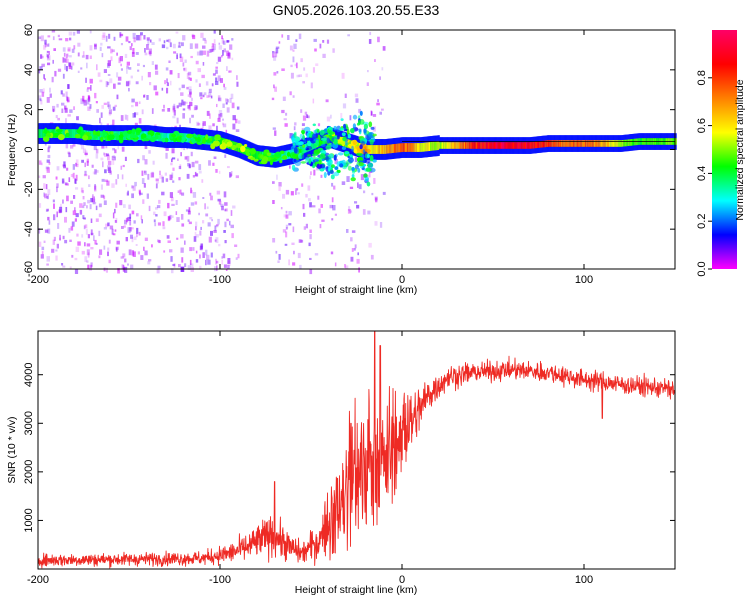 The width and height of the screenshot is (750, 600). Describe the element at coordinates (29, 423) in the screenshot. I see `snr-y-tick-label: 3000` at that location.